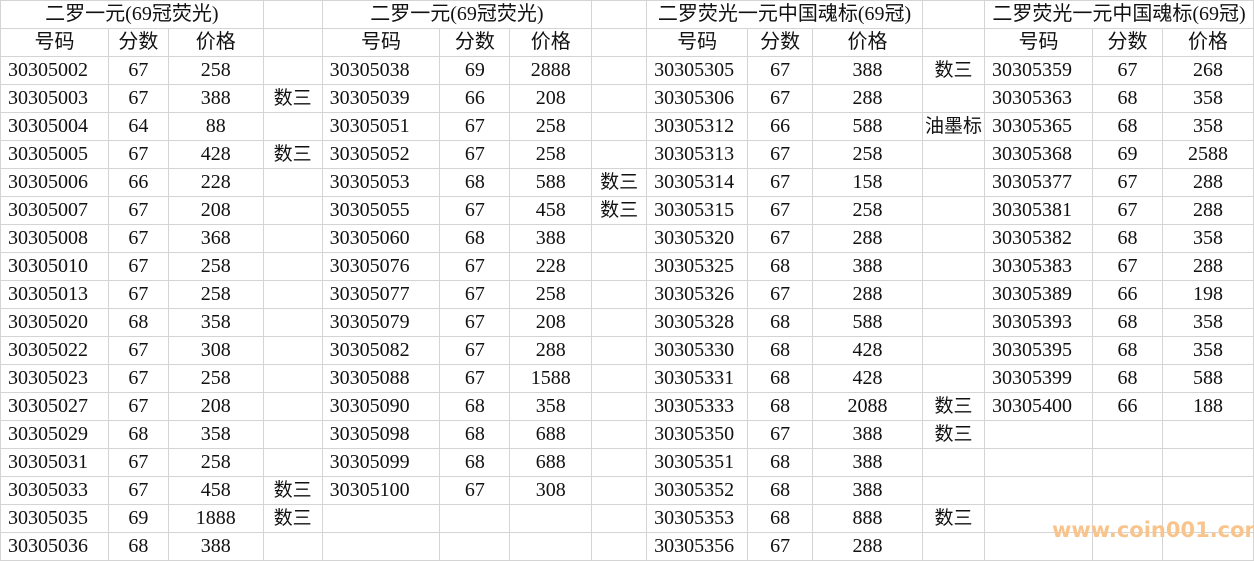 The width and height of the screenshot is (1254, 561). I want to click on code-cell: 30305399, so click(1038, 378).